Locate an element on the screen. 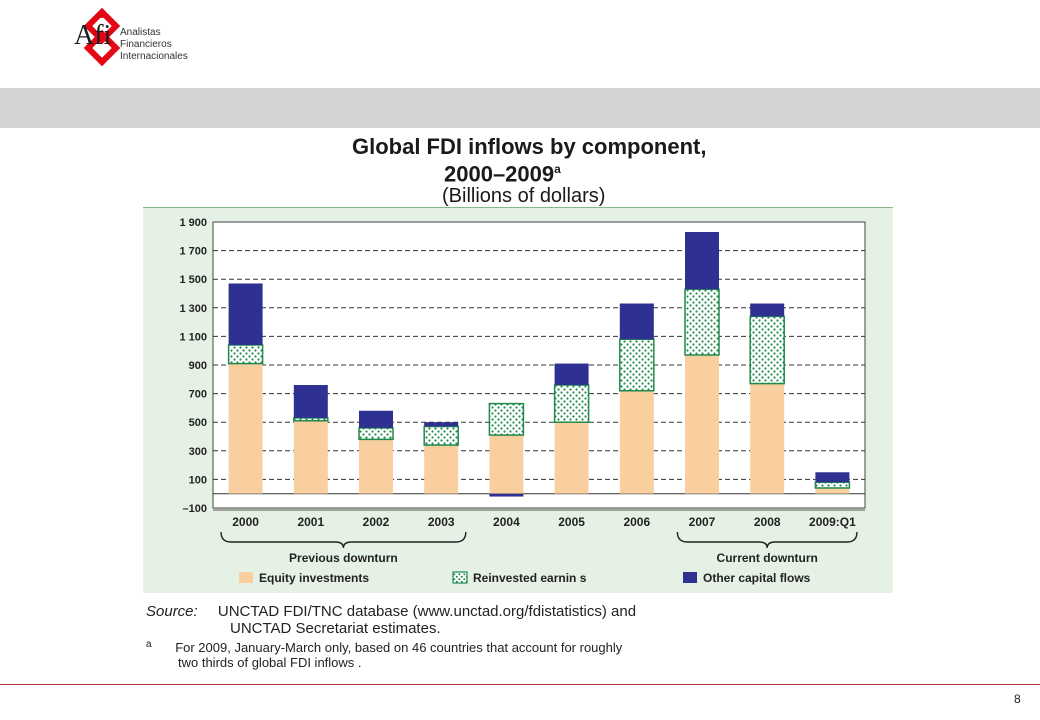 The height and width of the screenshot is (720, 1040). afi-logo-mark is located at coordinates (102, 37).